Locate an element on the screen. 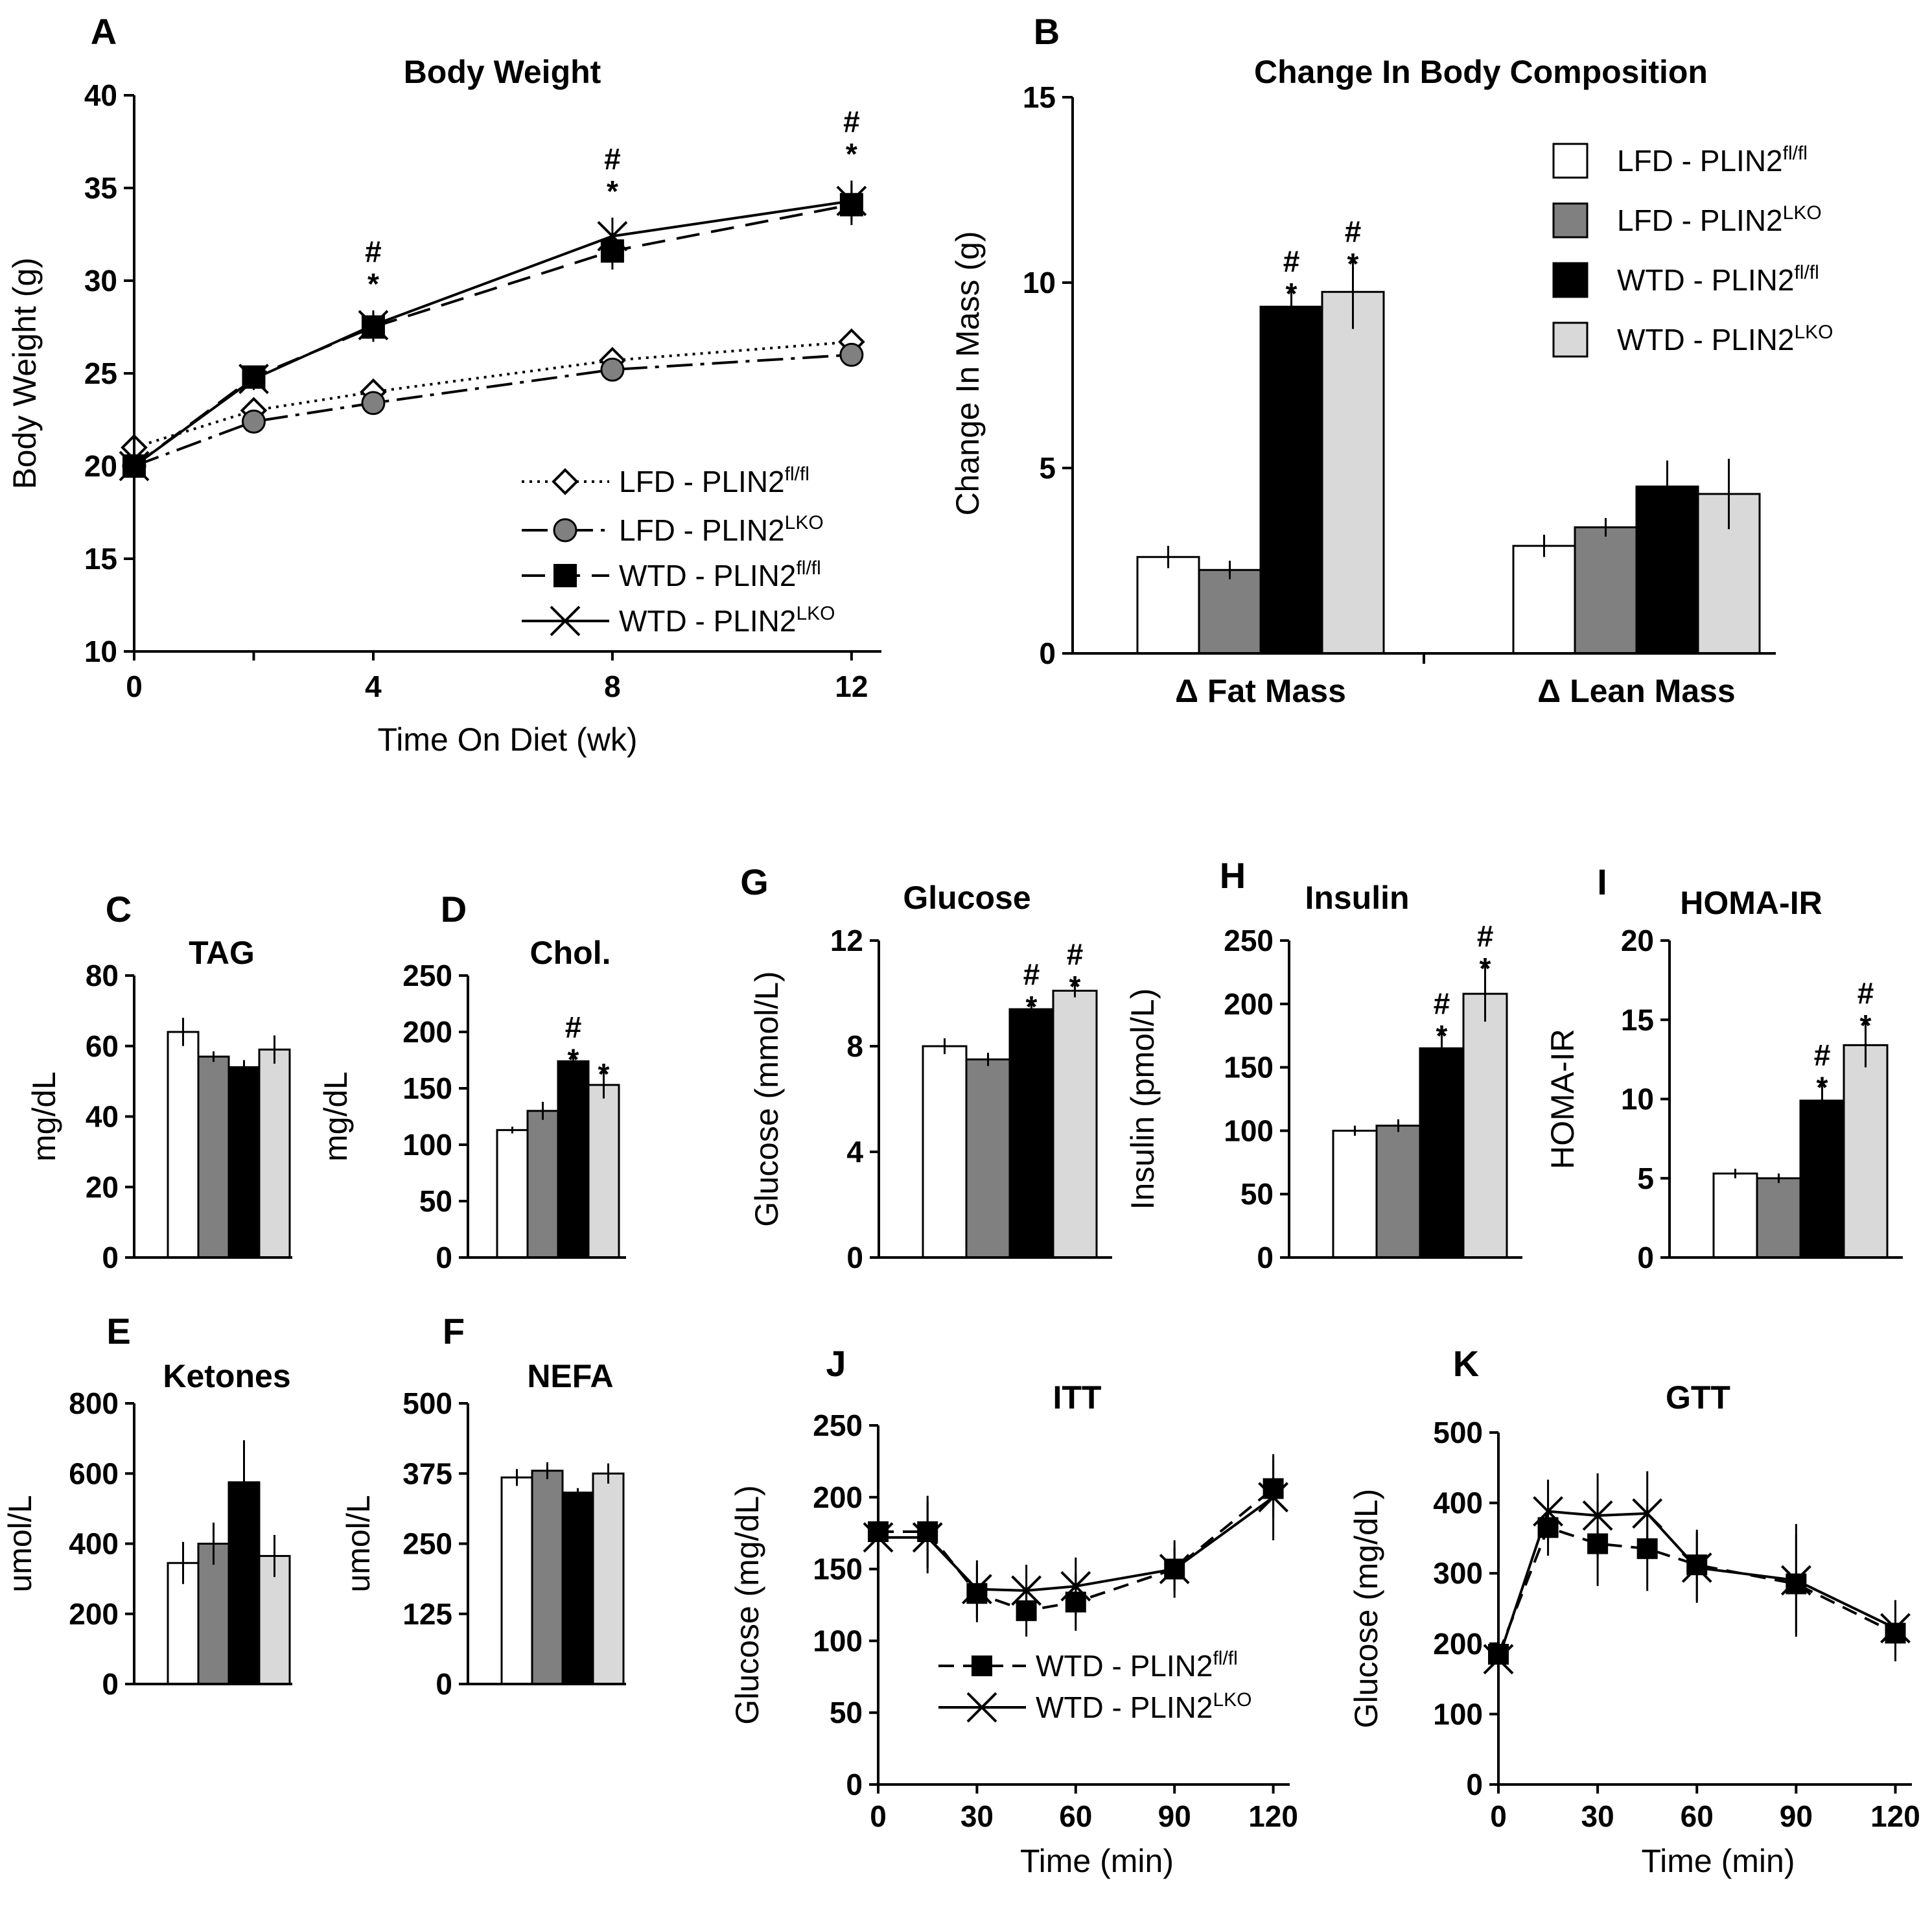 The width and height of the screenshot is (1932, 1907). chart-title: TAG is located at coordinates (222, 953).